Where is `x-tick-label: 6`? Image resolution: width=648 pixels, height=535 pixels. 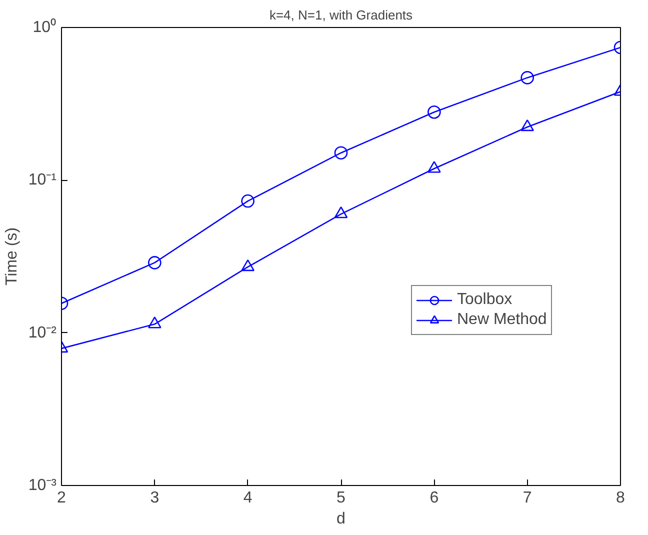
x-tick-label: 6 is located at coordinates (434, 498).